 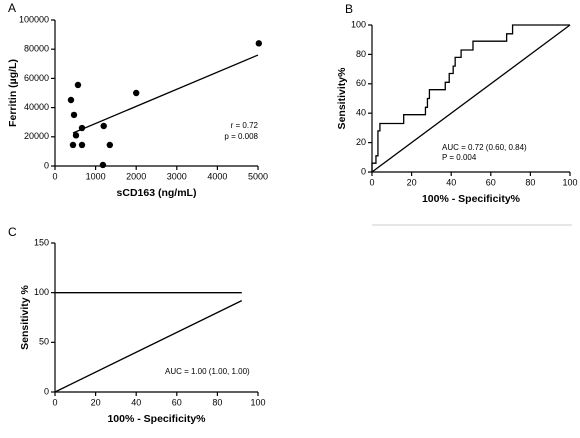 What do you see at coordinates (361, 142) in the screenshot?
I see `y-tick-label: 20` at bounding box center [361, 142].